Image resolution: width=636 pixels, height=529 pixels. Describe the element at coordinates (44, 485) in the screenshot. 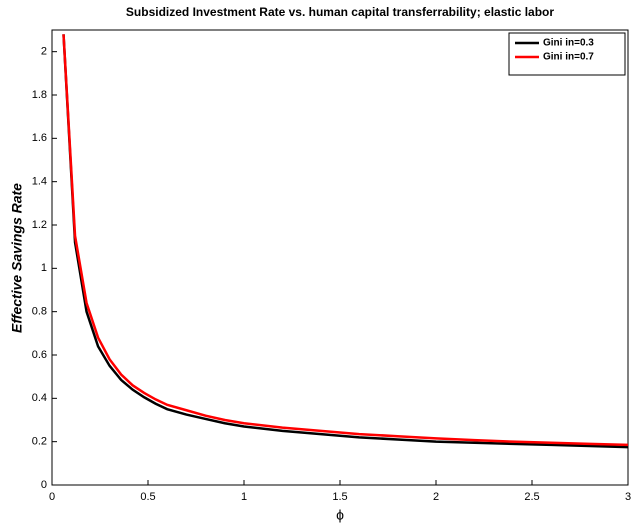

I see `y-tick-label: 0` at that location.